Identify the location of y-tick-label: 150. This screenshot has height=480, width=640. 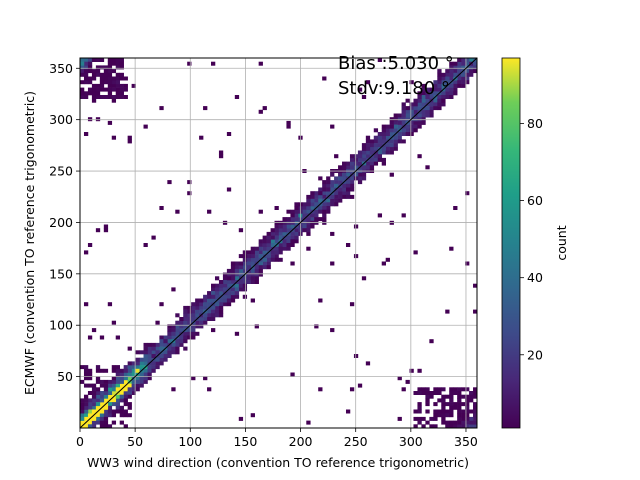
(61, 273).